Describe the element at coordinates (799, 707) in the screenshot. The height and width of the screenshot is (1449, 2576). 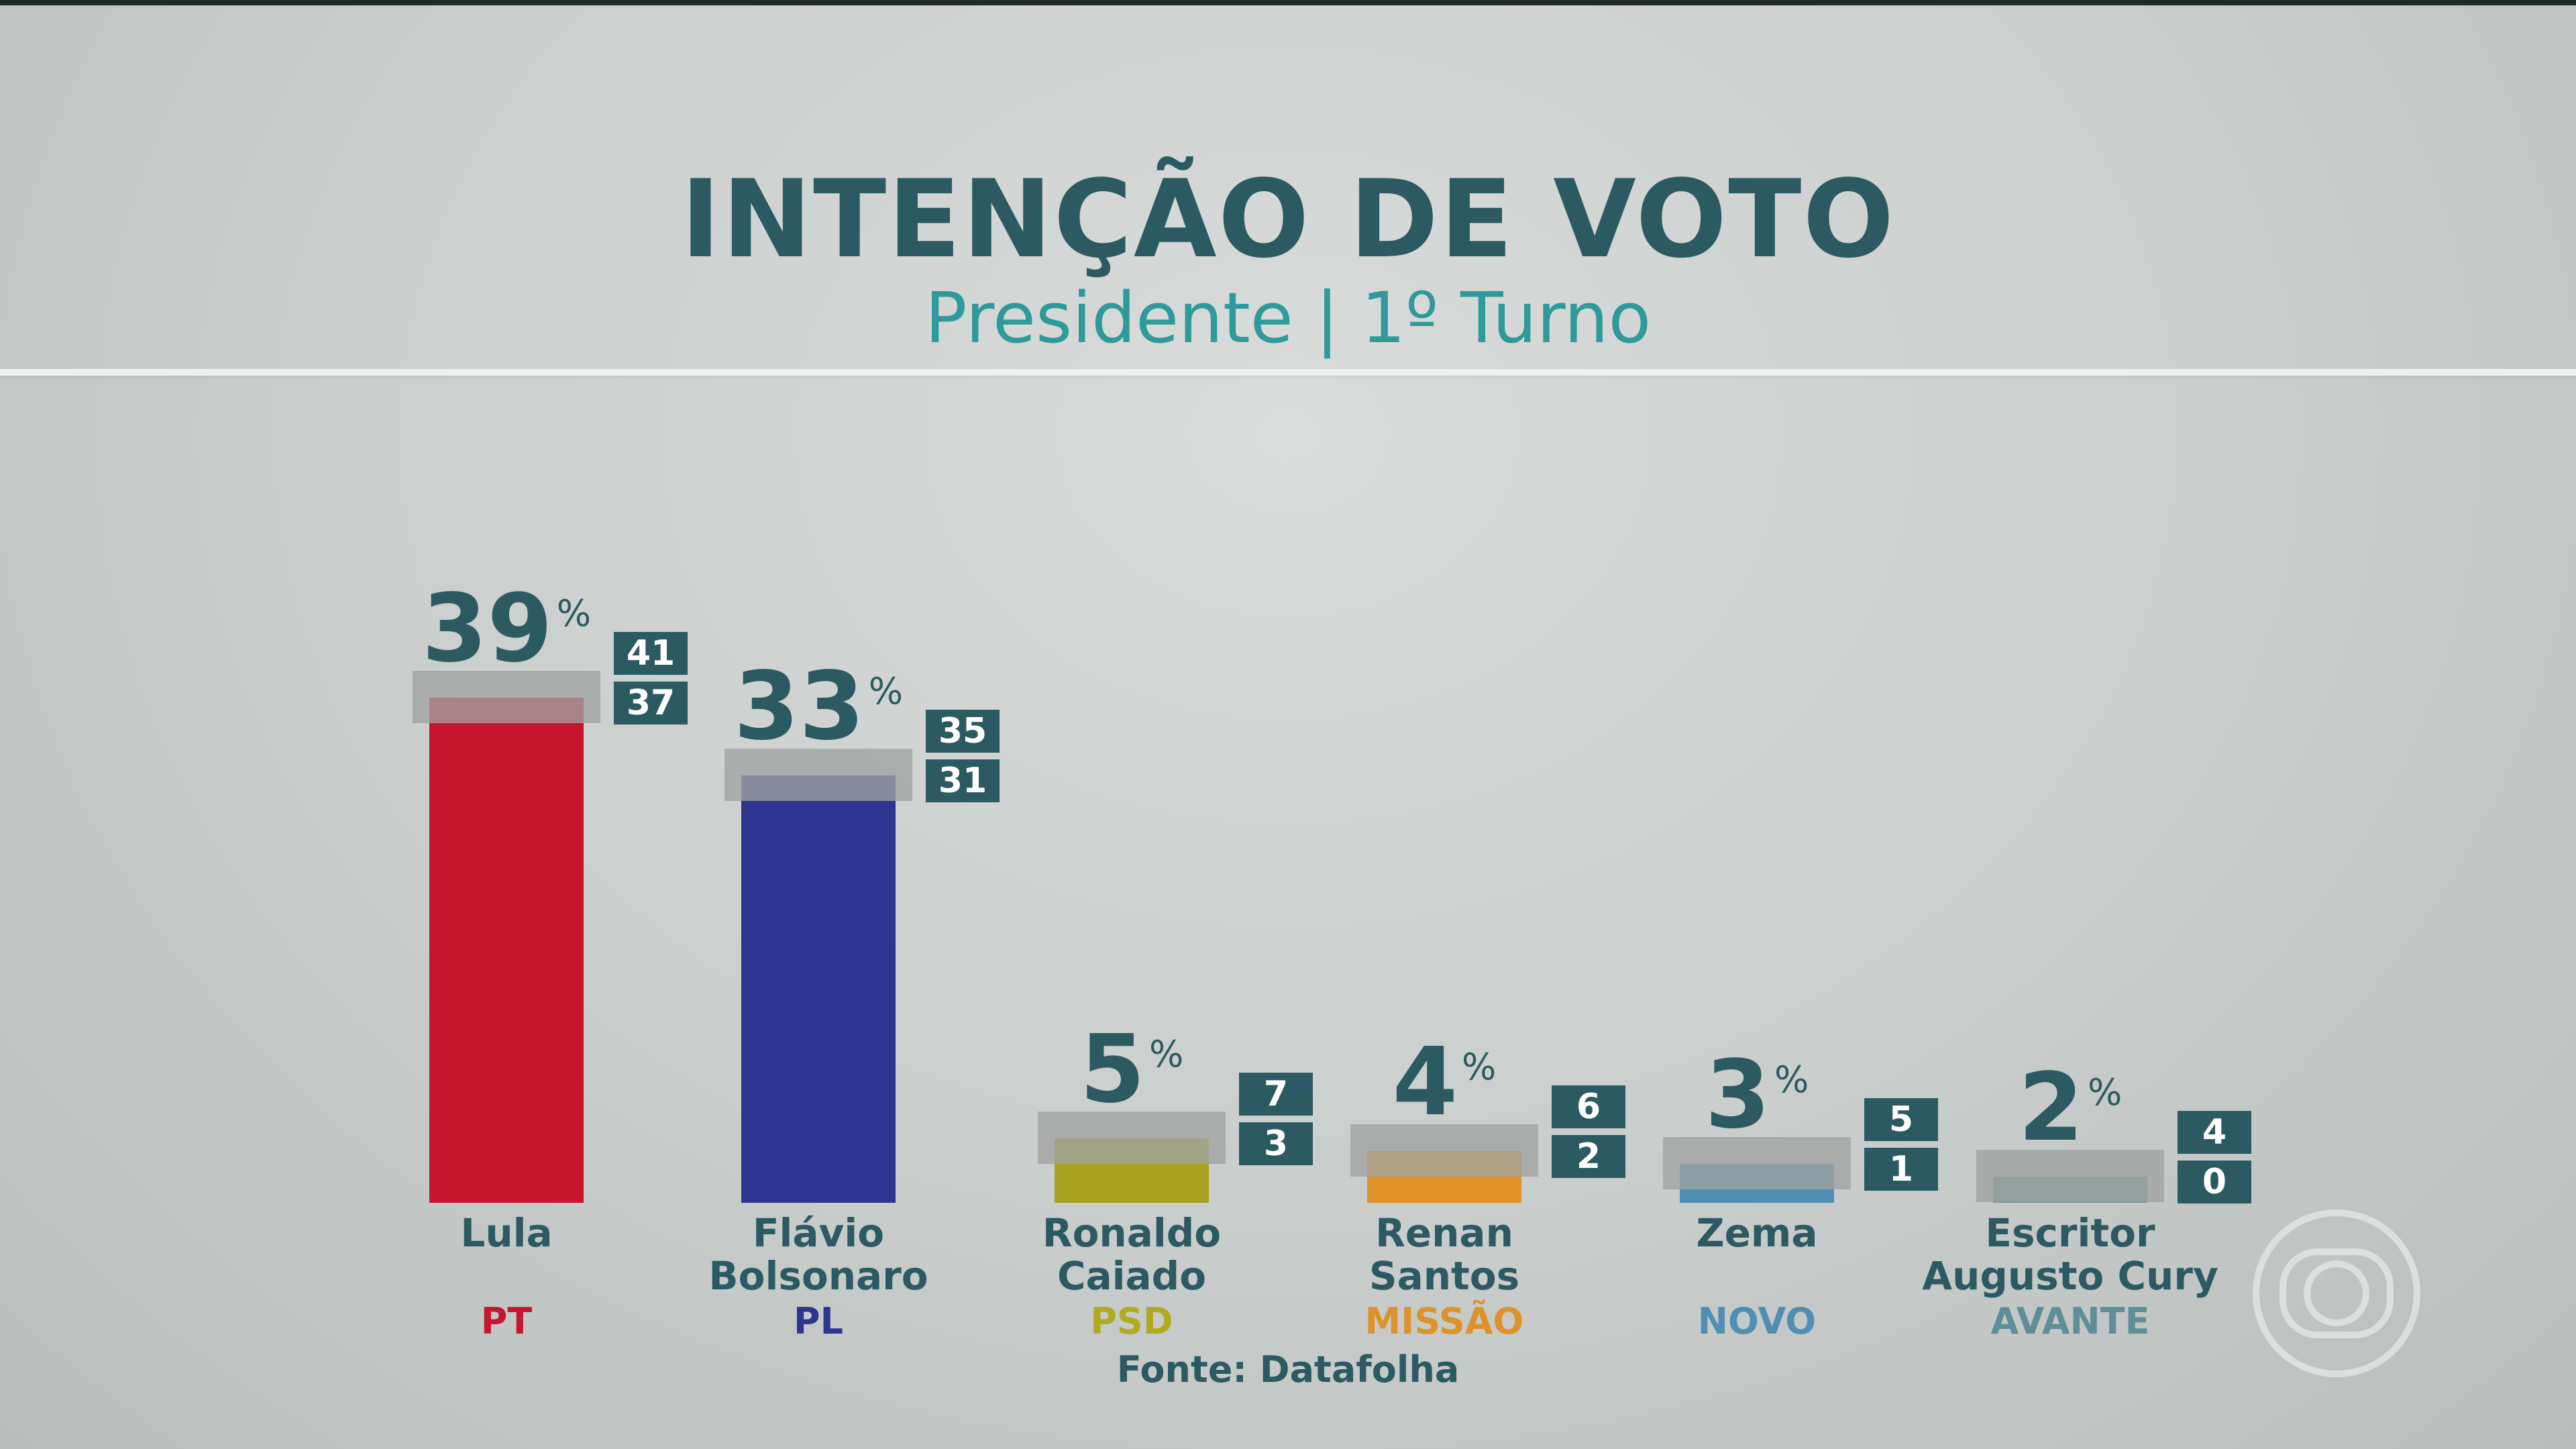
I see `value-number-1: 33` at that location.